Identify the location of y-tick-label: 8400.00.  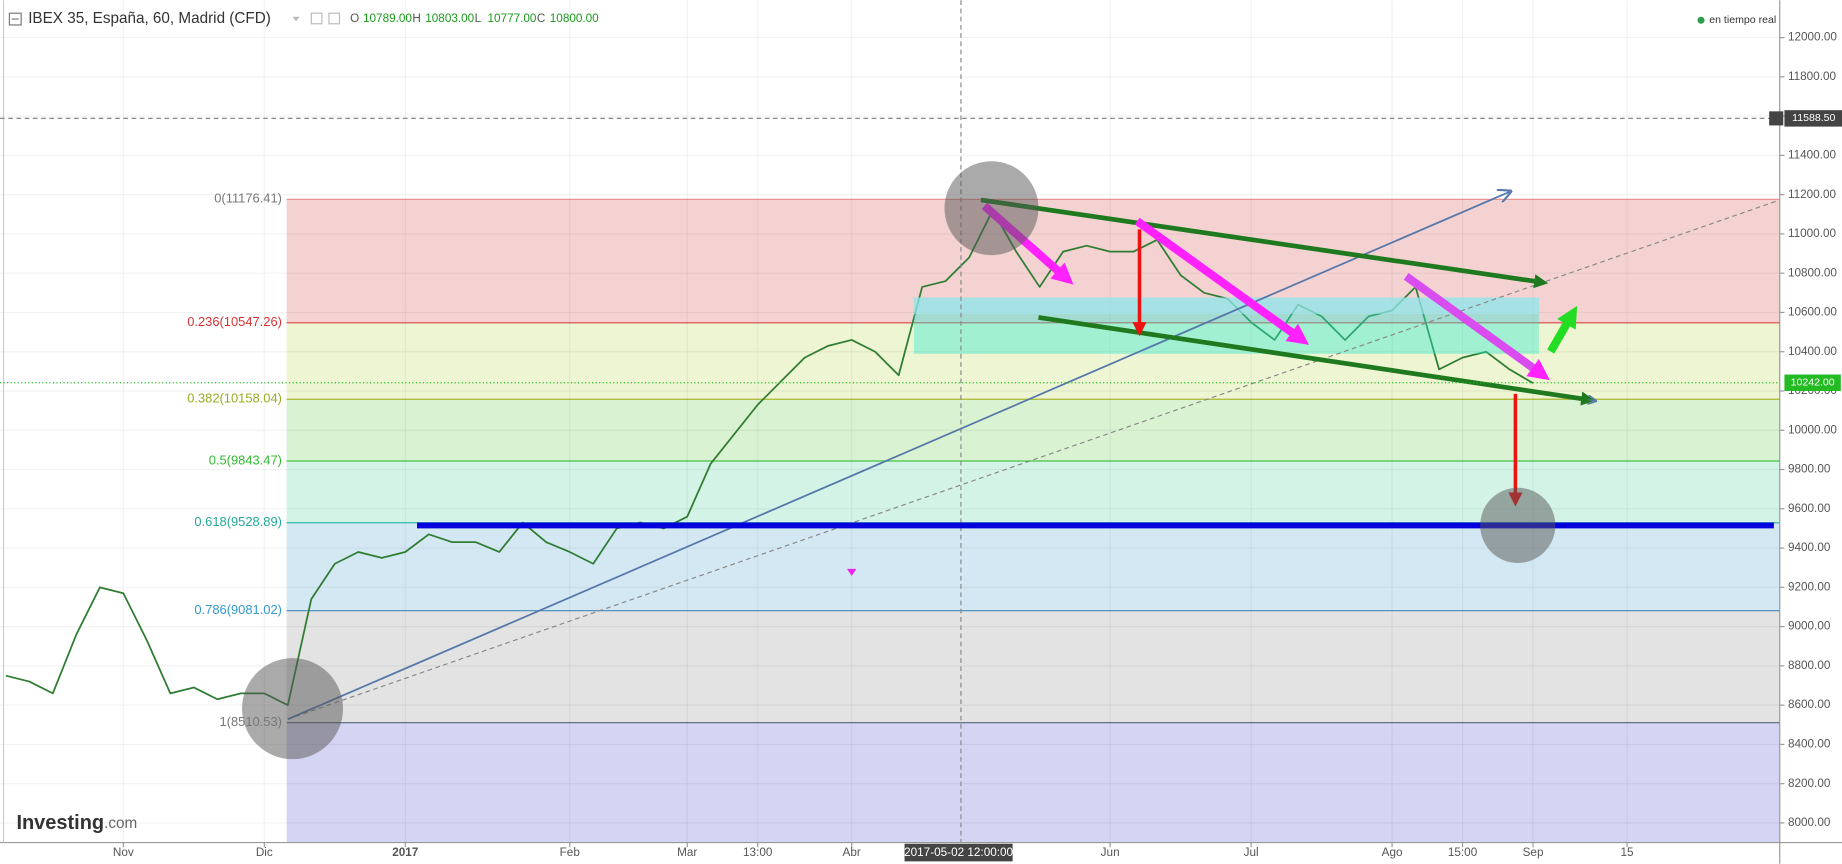
(1809, 743).